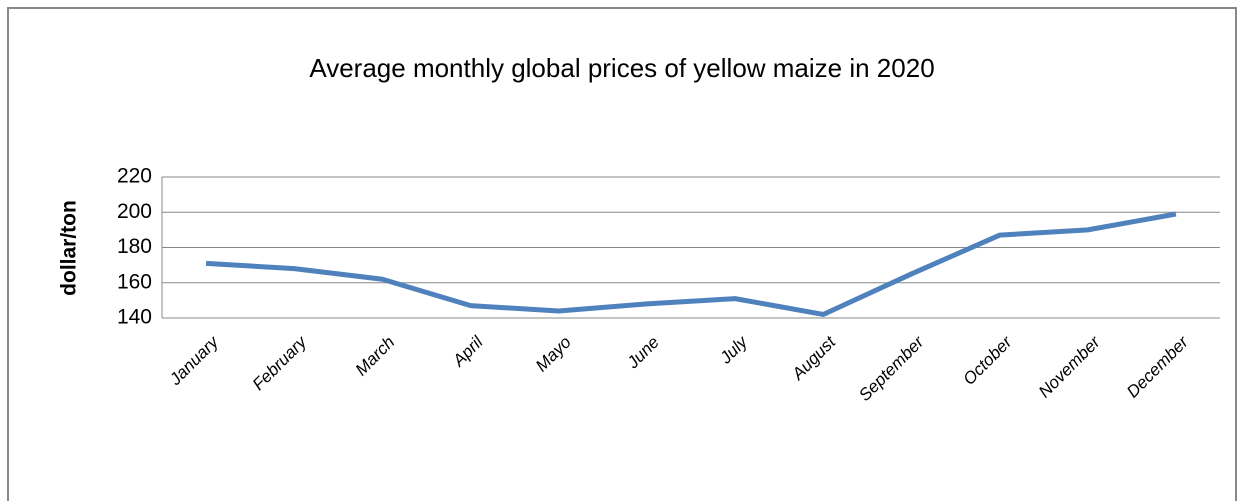 The image size is (1244, 501). What do you see at coordinates (69, 248) in the screenshot?
I see `y-axis-label: dollar/ton` at bounding box center [69, 248].